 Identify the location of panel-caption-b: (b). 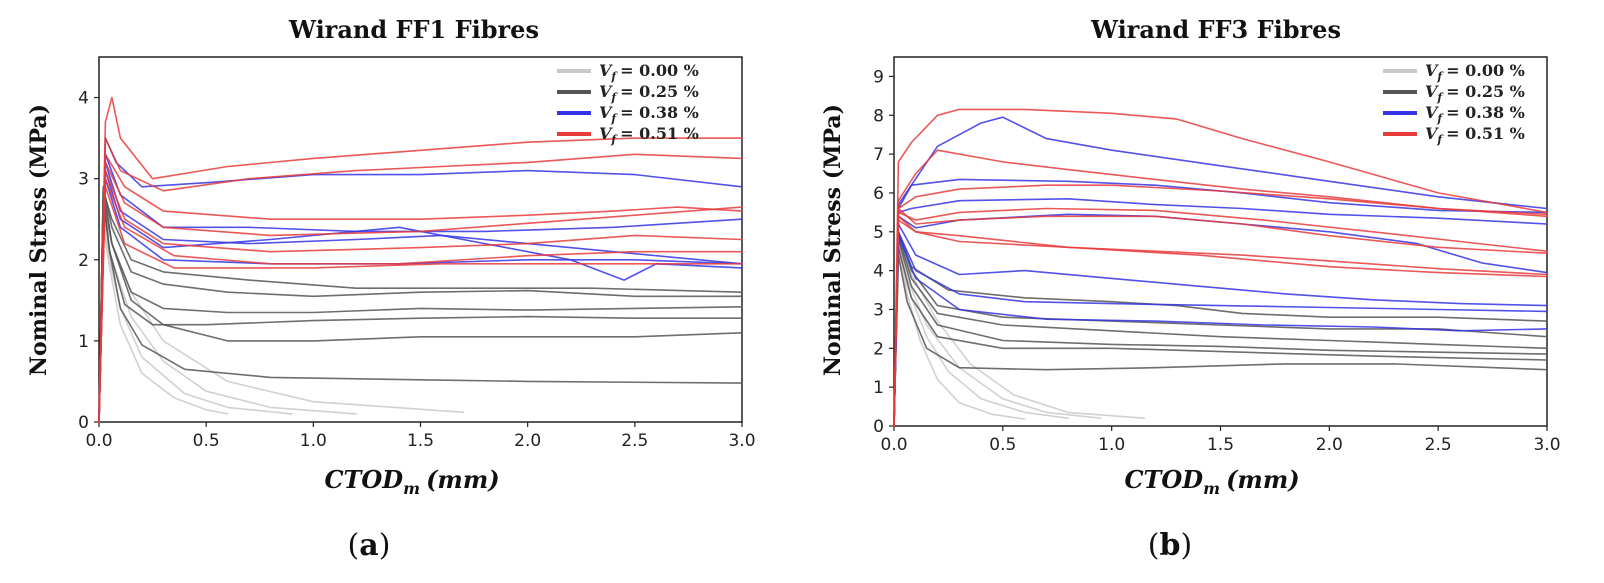
(1170, 545).